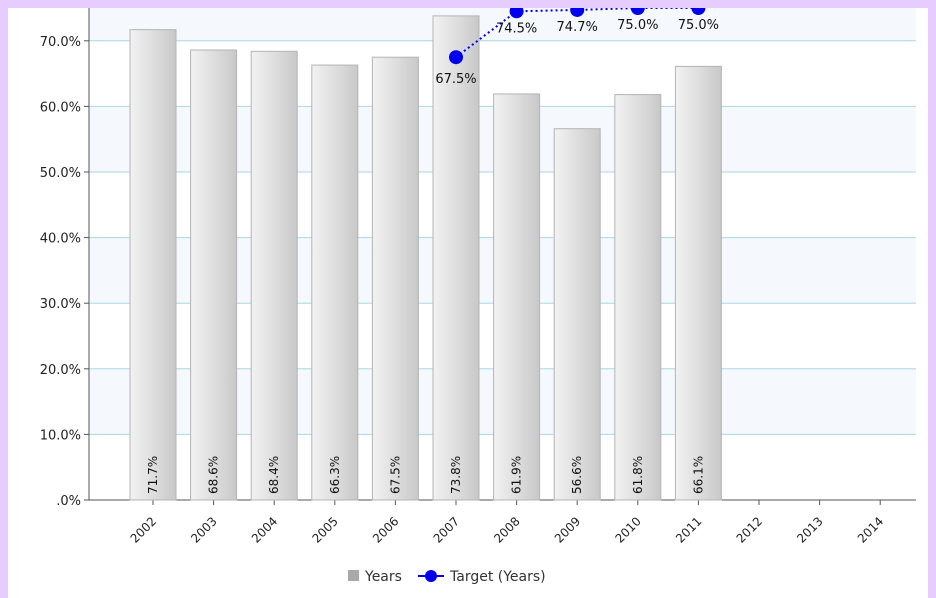 This screenshot has width=936, height=598. I want to click on x-tick-label: 2008, so click(506, 529).